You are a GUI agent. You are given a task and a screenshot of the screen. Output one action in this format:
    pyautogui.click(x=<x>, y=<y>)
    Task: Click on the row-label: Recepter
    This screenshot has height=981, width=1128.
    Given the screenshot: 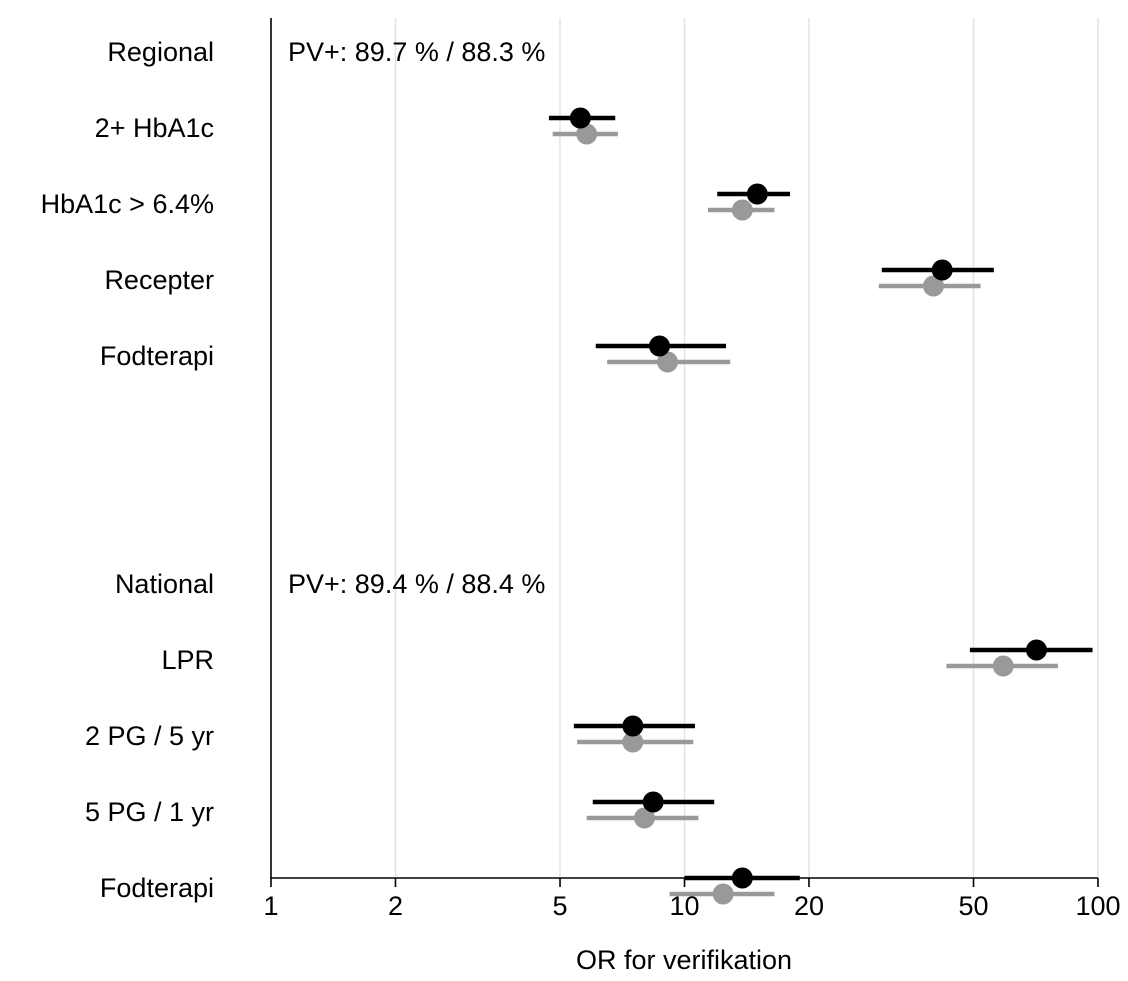 What is the action you would take?
    pyautogui.click(x=159, y=280)
    